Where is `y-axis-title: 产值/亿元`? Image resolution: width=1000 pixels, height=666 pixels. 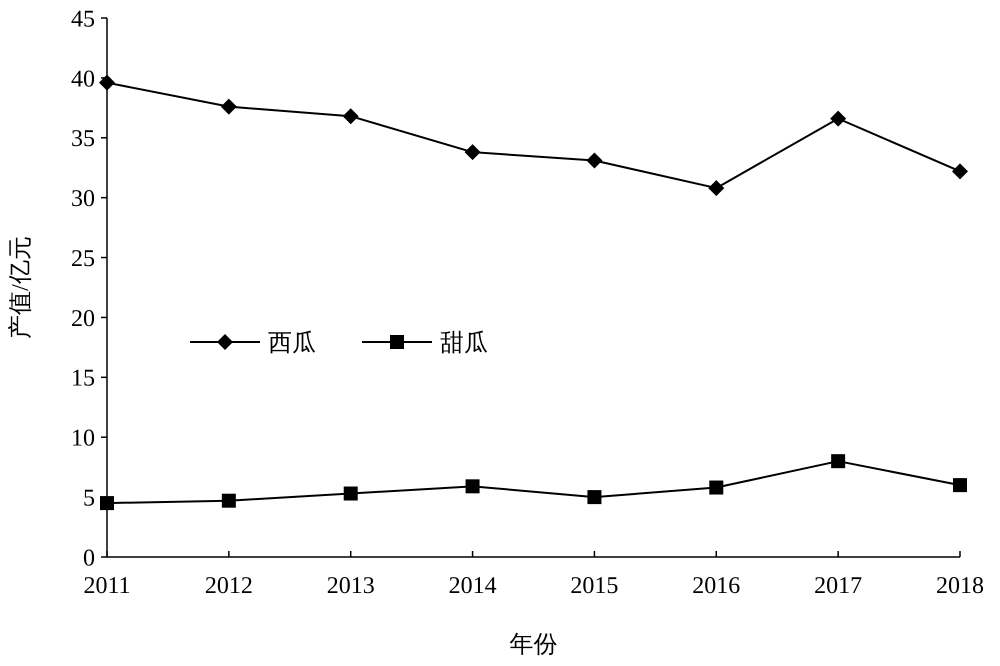
y-axis-title: 产值/亿元 is located at coordinates (20, 287).